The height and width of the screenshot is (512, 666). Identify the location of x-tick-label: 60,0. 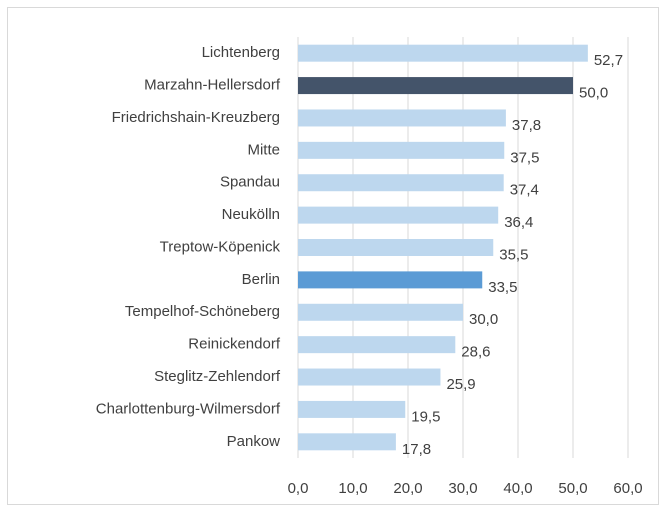
(627, 488).